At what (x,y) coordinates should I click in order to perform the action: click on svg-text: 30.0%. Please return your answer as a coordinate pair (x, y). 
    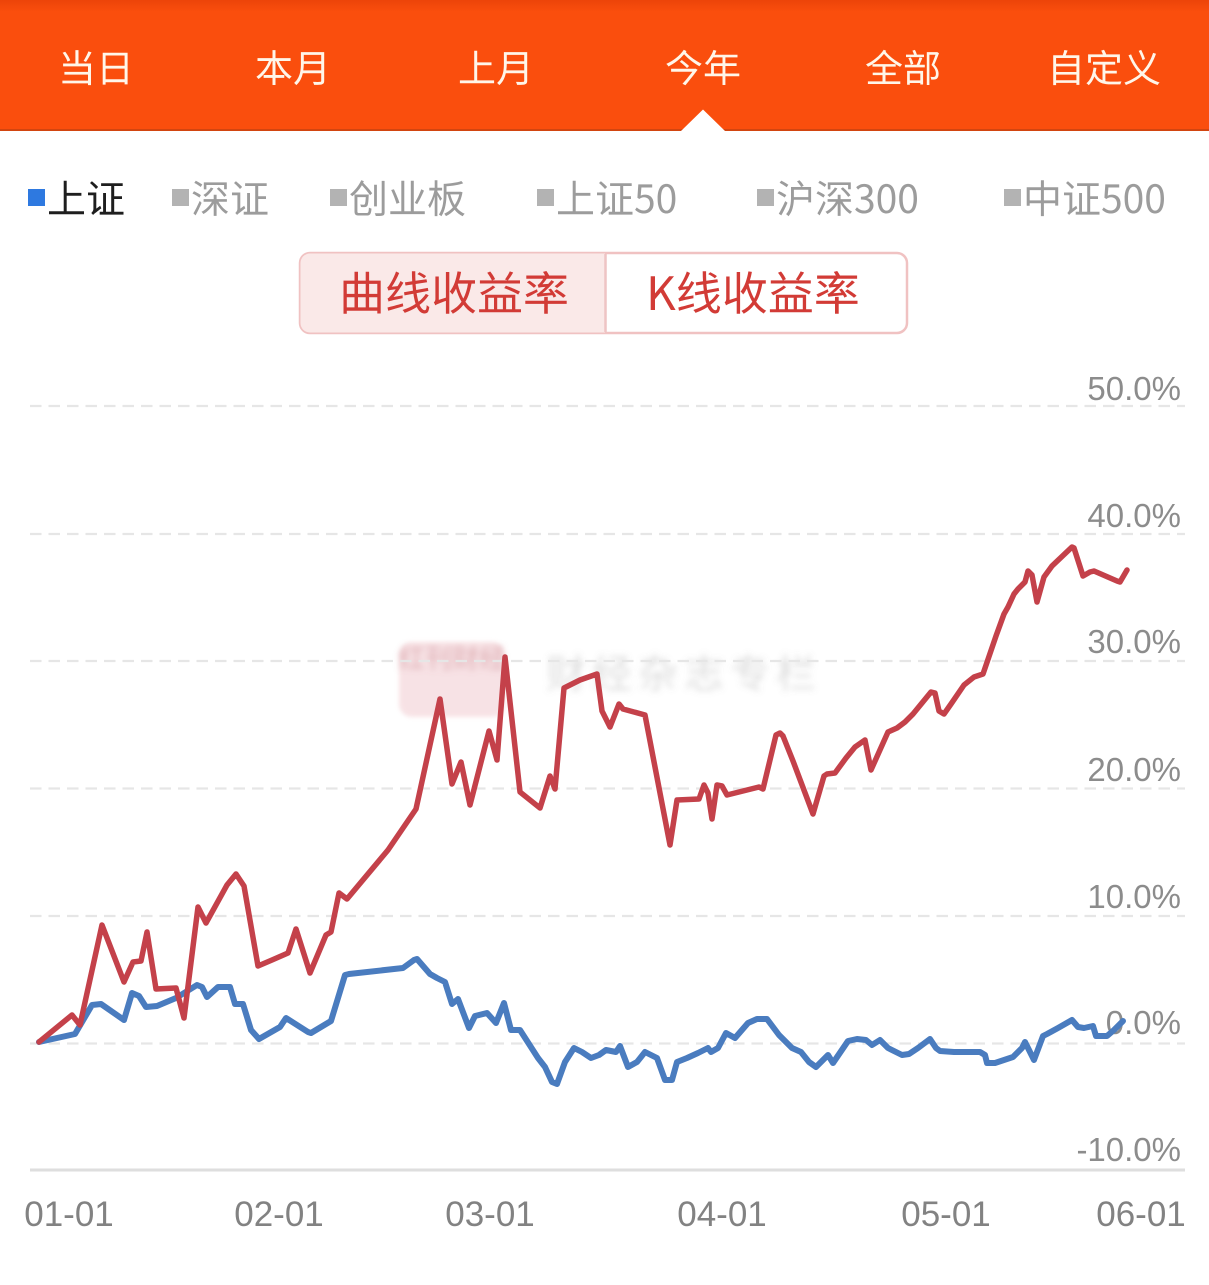
    Looking at the image, I should click on (1134, 641).